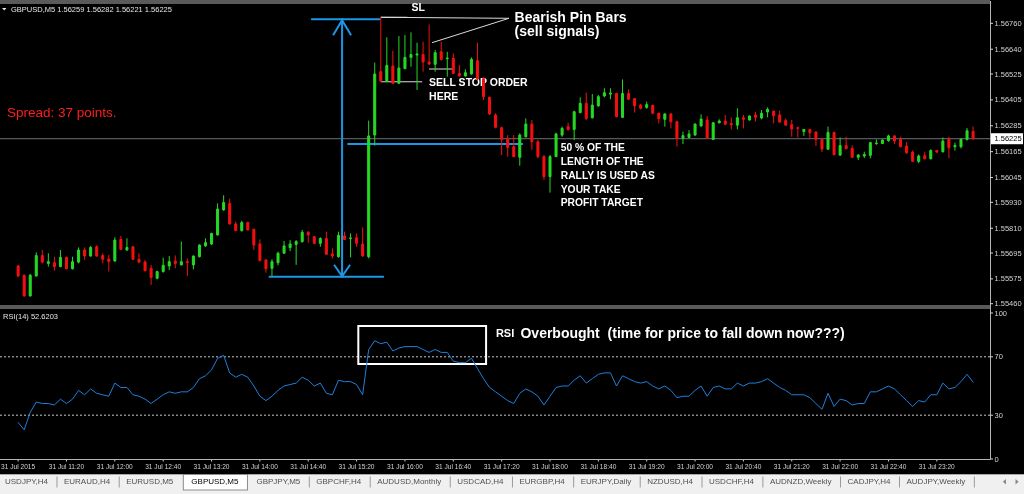 The image size is (1024, 494). I want to click on text: AUDNZD,Weekly, so click(800, 481).